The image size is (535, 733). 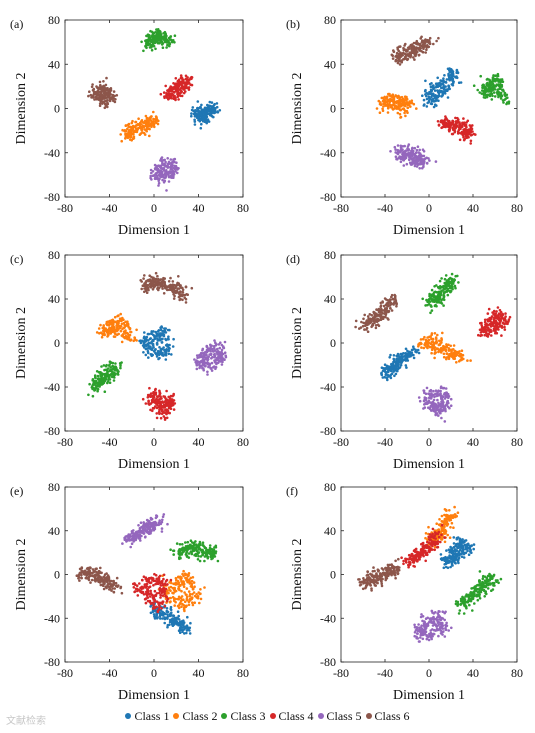 What do you see at coordinates (16, 259) in the screenshot?
I see `panel-label: (c)` at bounding box center [16, 259].